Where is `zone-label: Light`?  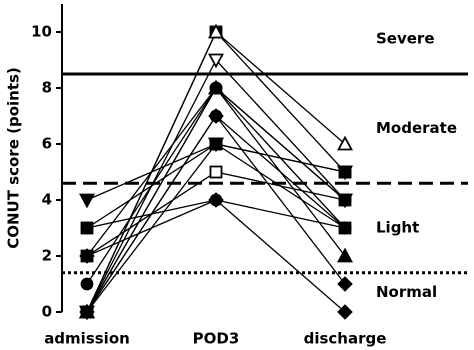
zone-label: Light is located at coordinates (397, 228).